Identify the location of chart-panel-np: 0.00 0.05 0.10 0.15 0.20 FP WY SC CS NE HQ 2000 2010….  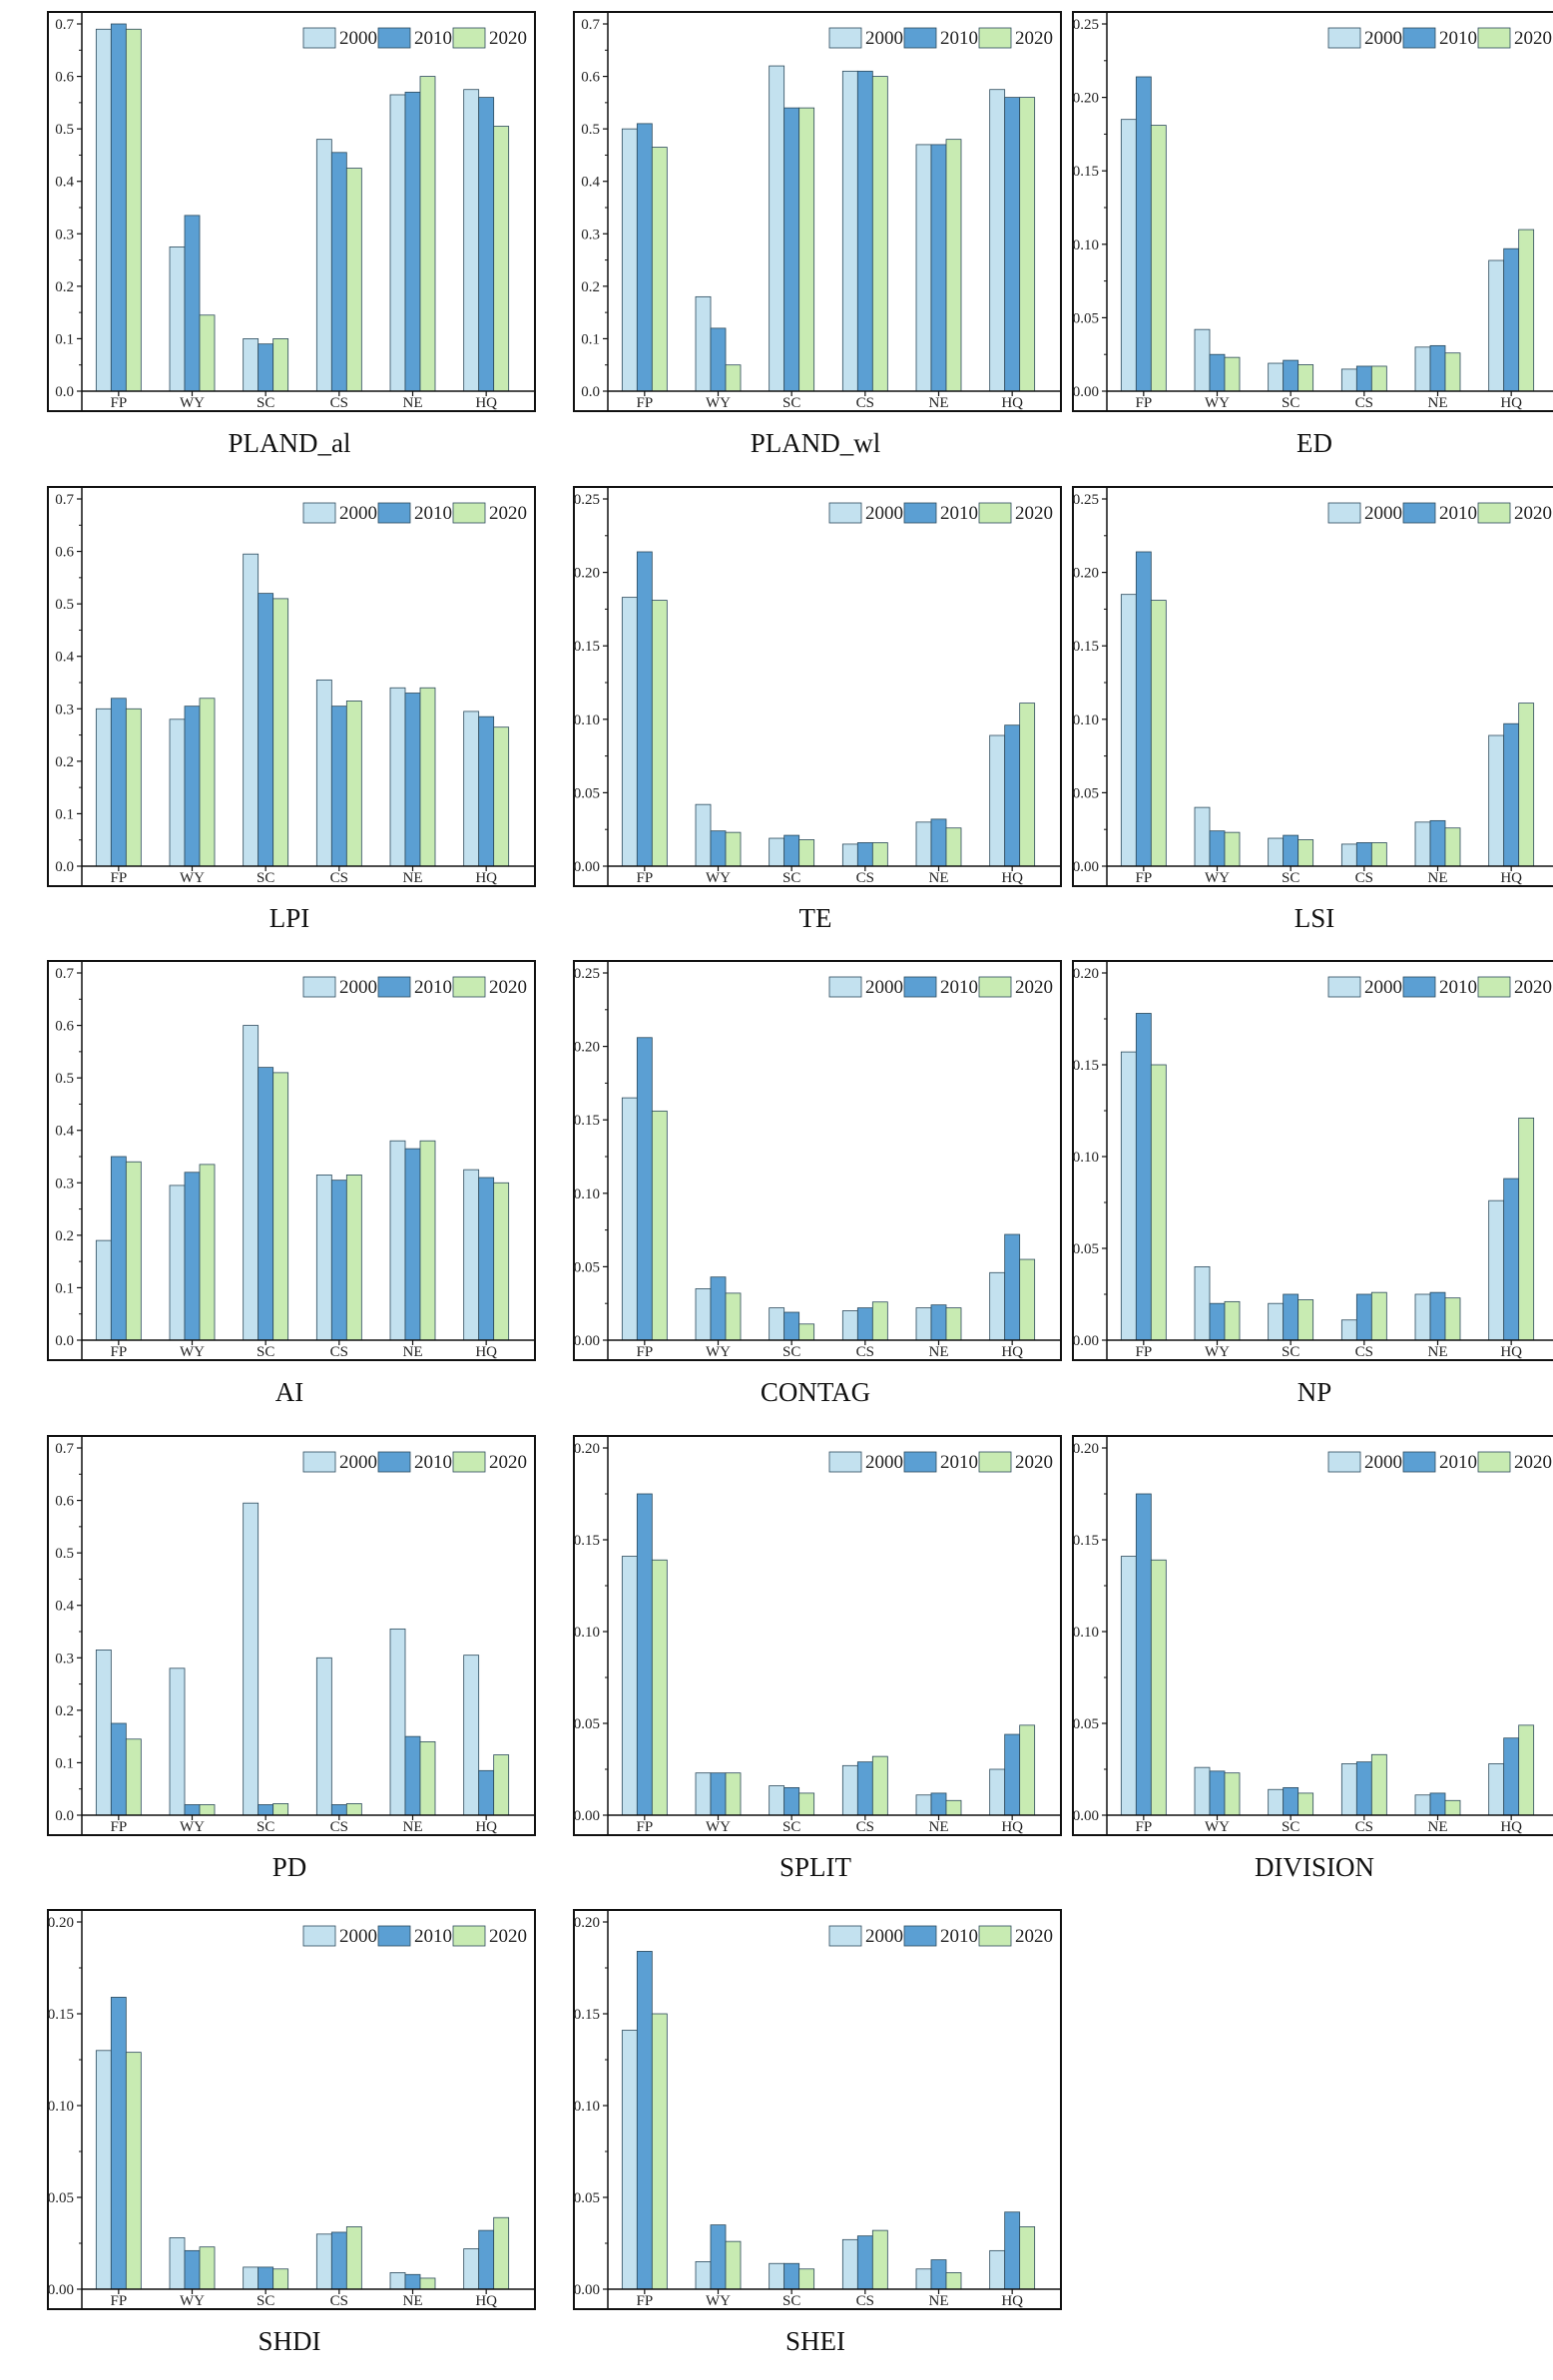
(1305, 1194).